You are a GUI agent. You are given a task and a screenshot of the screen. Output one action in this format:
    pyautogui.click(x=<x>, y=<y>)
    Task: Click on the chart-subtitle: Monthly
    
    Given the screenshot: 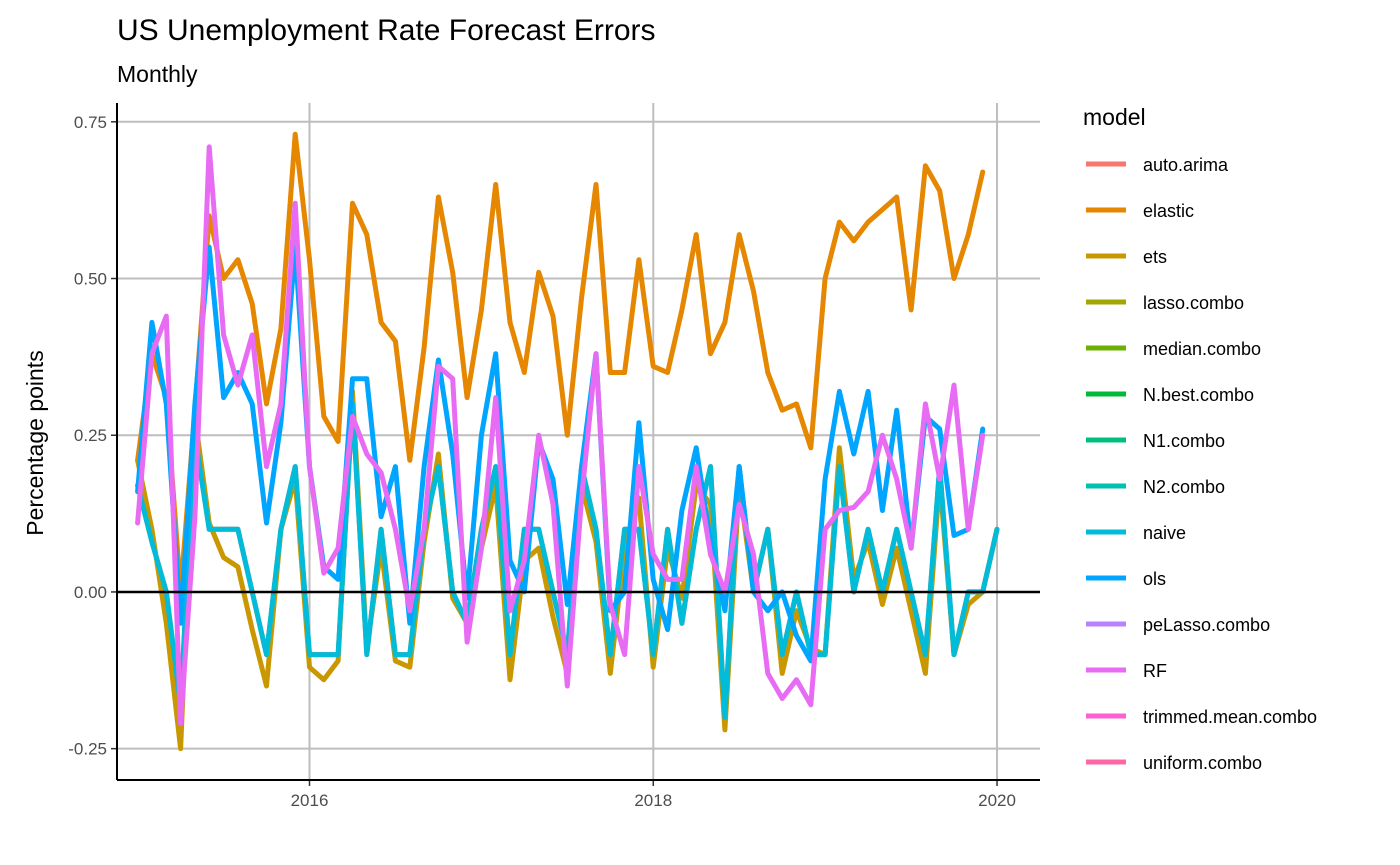 What is the action you would take?
    pyautogui.click(x=157, y=74)
    